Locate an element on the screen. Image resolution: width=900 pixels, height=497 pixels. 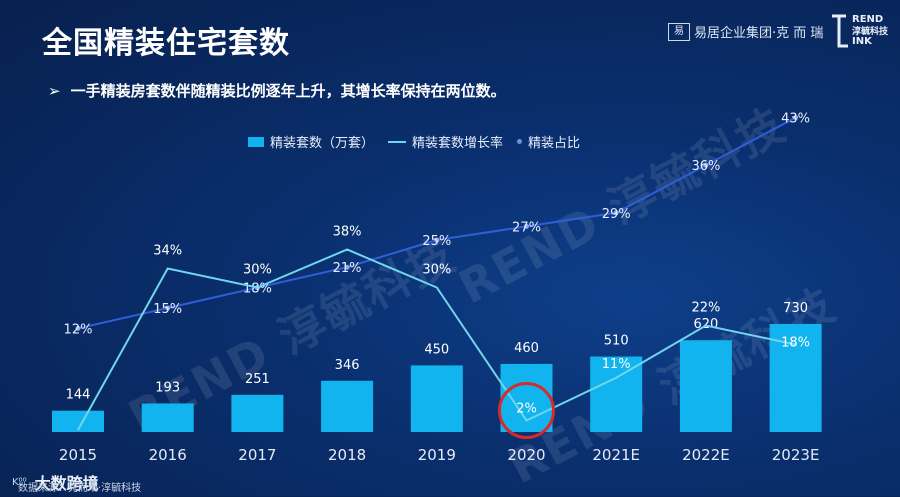
ratio-value-label: 25% is located at coordinates (436, 241).